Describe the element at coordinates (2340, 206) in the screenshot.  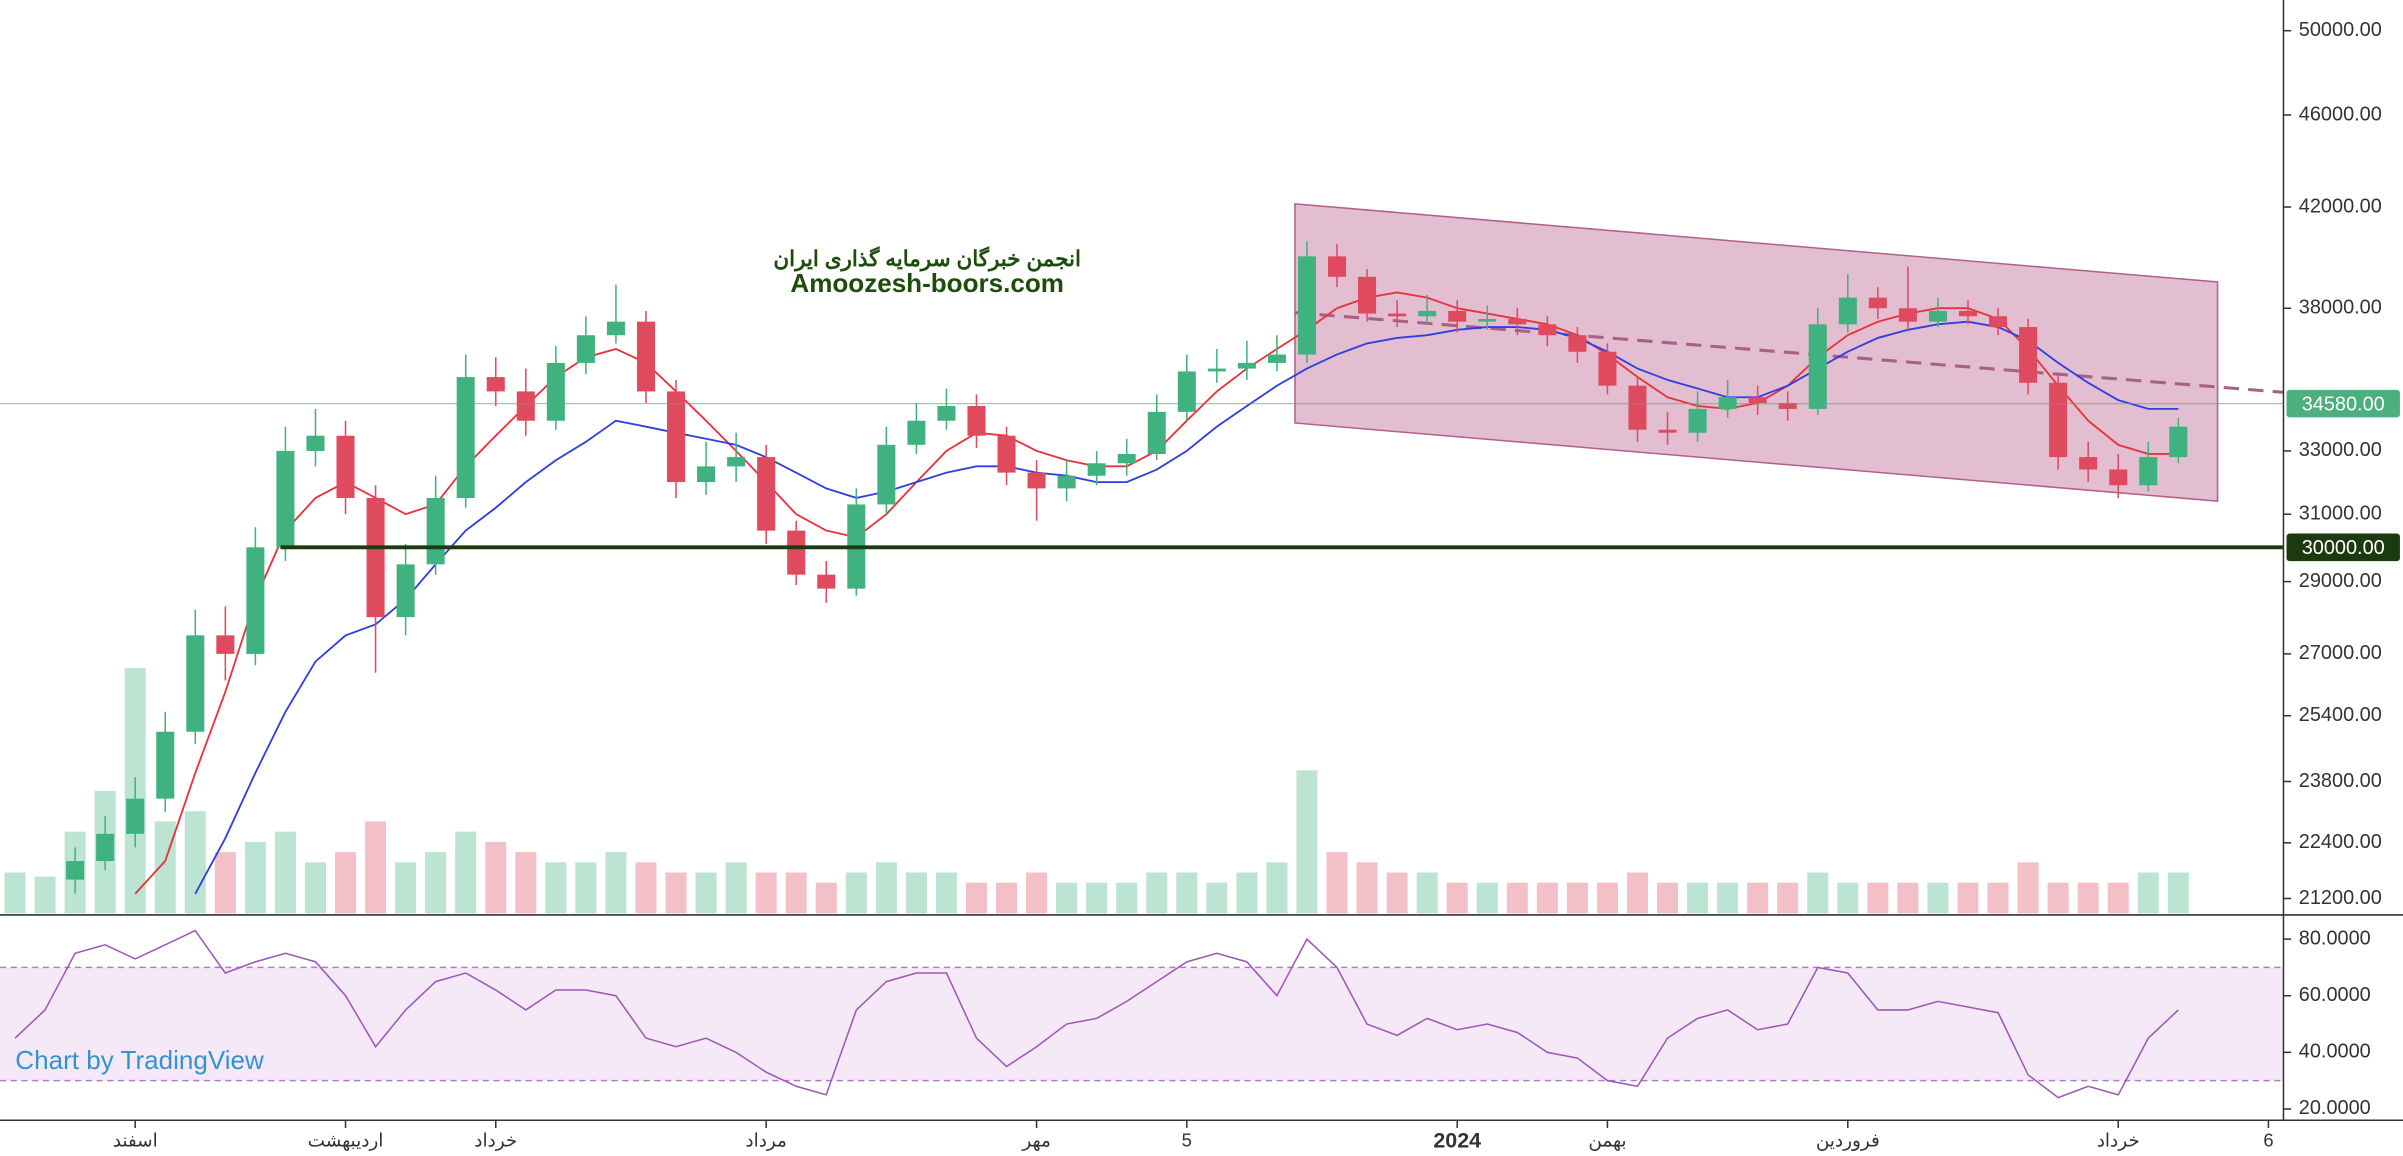
I see `y-tick-label: 42000.00` at that location.